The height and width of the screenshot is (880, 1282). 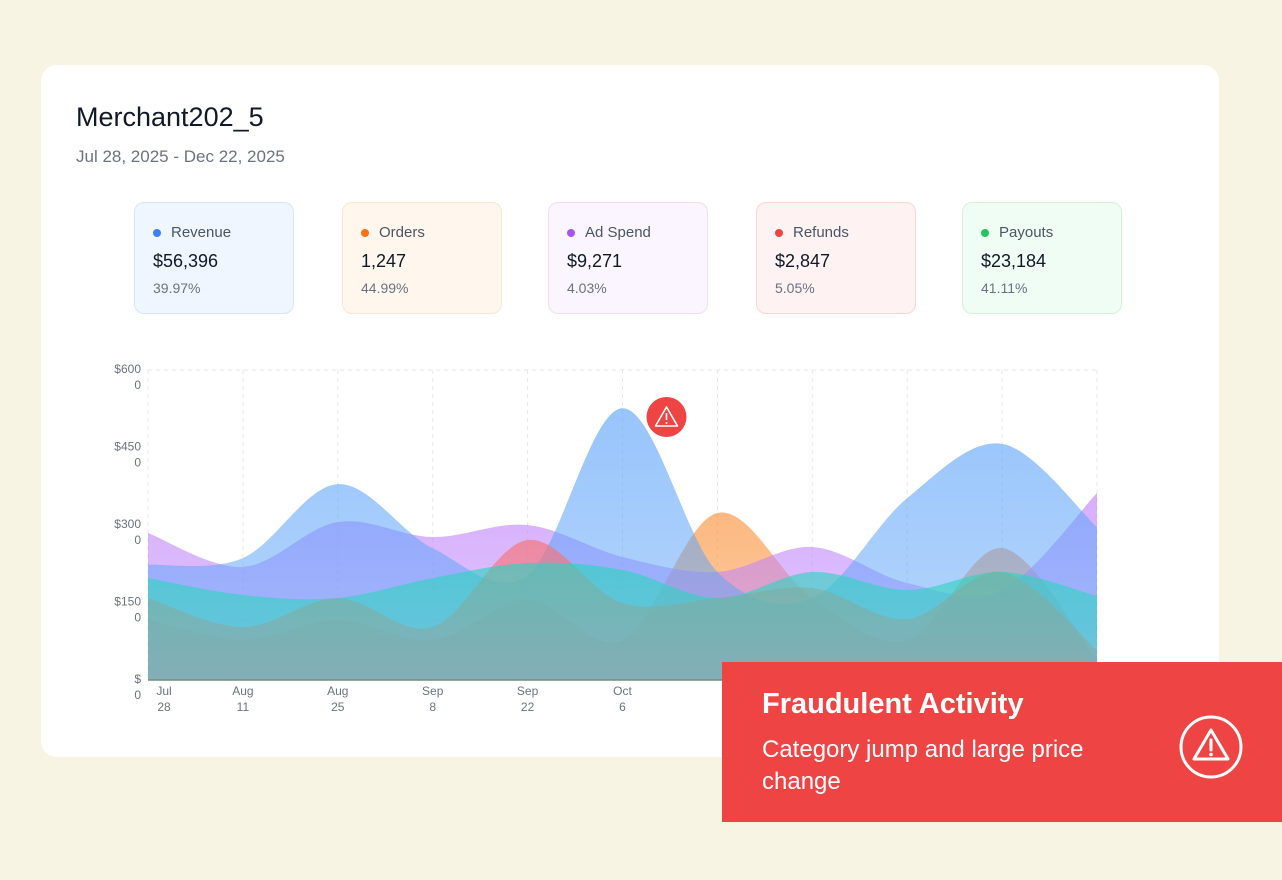 I want to click on stat-value: $23,184, so click(x=1014, y=261).